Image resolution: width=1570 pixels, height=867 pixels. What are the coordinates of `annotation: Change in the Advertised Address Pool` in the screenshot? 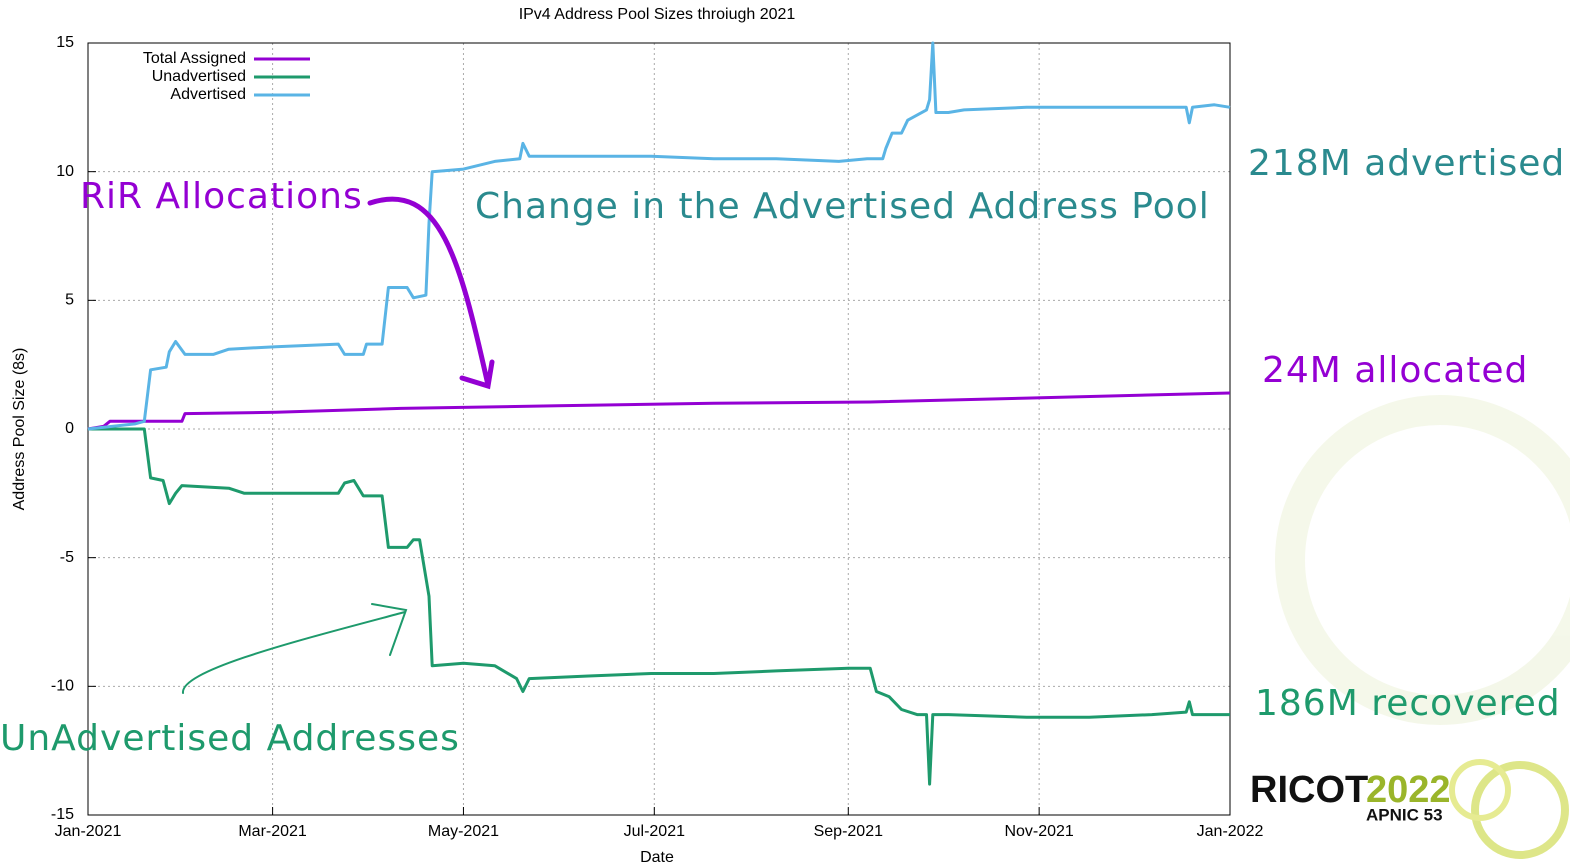 It's located at (842, 206).